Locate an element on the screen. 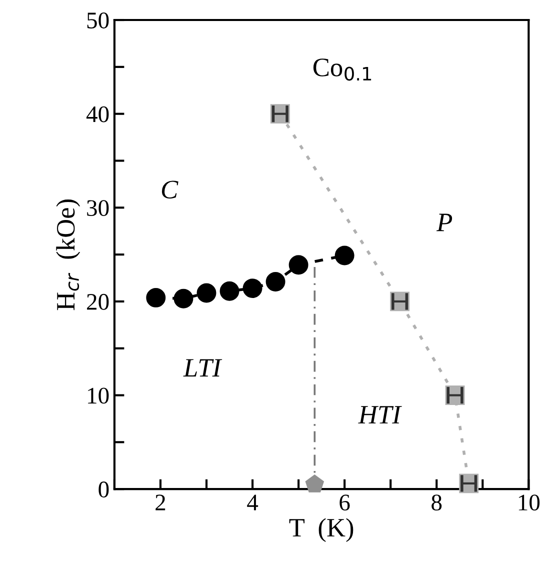 This screenshot has height=572, width=545. y-tick-label: 20 is located at coordinates (98, 302).